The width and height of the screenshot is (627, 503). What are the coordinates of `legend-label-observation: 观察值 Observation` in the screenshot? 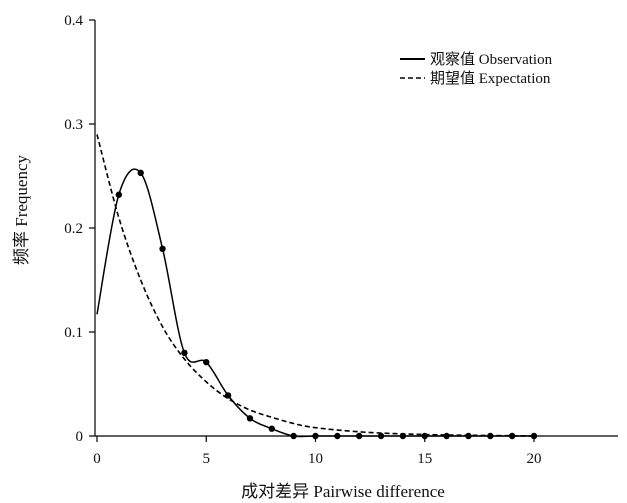 It's located at (491, 59).